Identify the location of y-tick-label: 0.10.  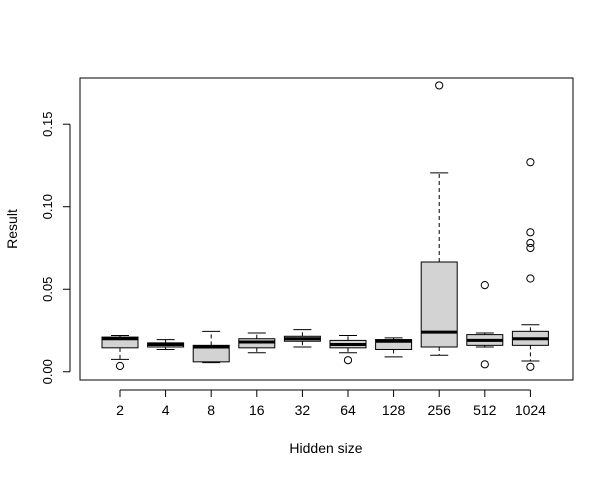
(47, 206).